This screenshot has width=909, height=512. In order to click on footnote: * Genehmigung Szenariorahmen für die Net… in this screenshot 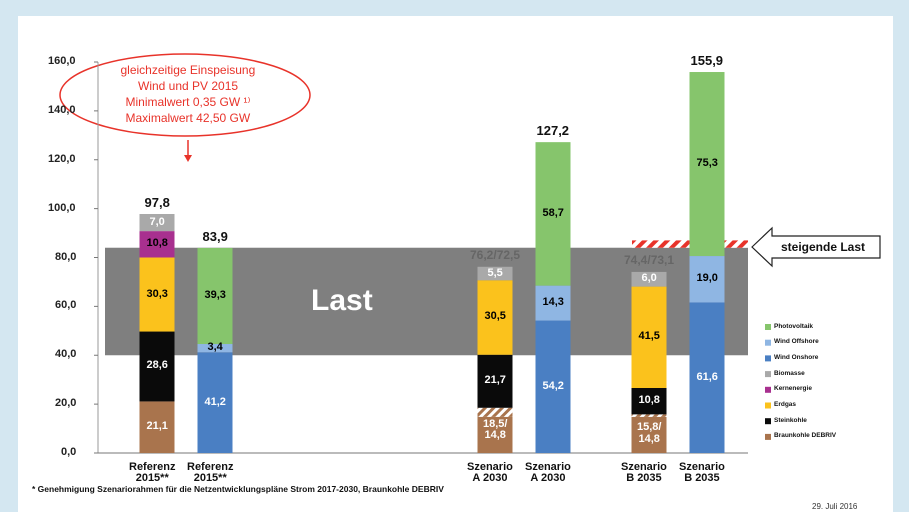, I will do `click(238, 488)`.